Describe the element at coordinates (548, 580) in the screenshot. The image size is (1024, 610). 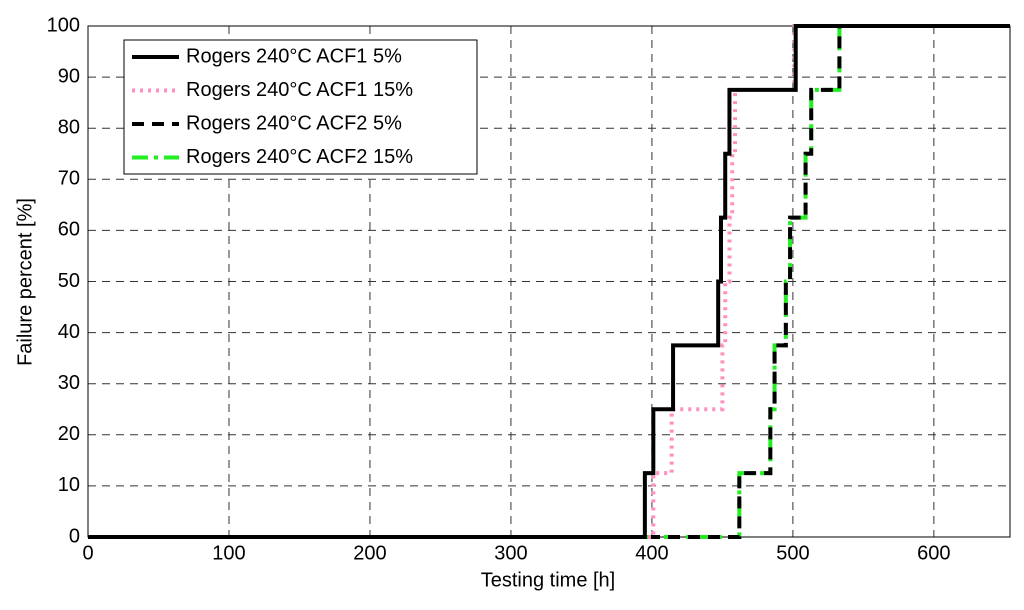
I see `x-axis-label: Testing time [h]` at that location.